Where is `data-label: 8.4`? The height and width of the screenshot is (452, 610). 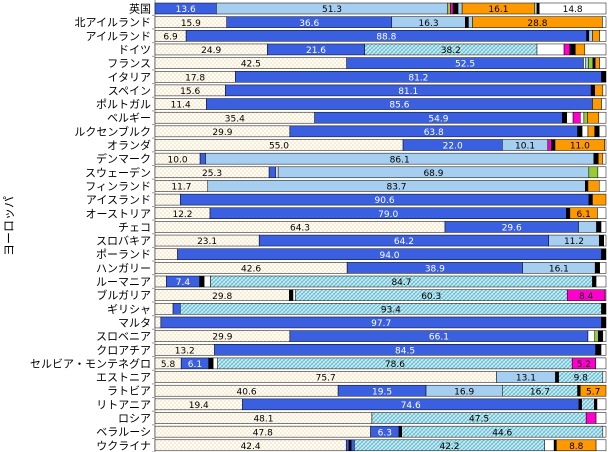 data-label: 8.4 is located at coordinates (586, 297).